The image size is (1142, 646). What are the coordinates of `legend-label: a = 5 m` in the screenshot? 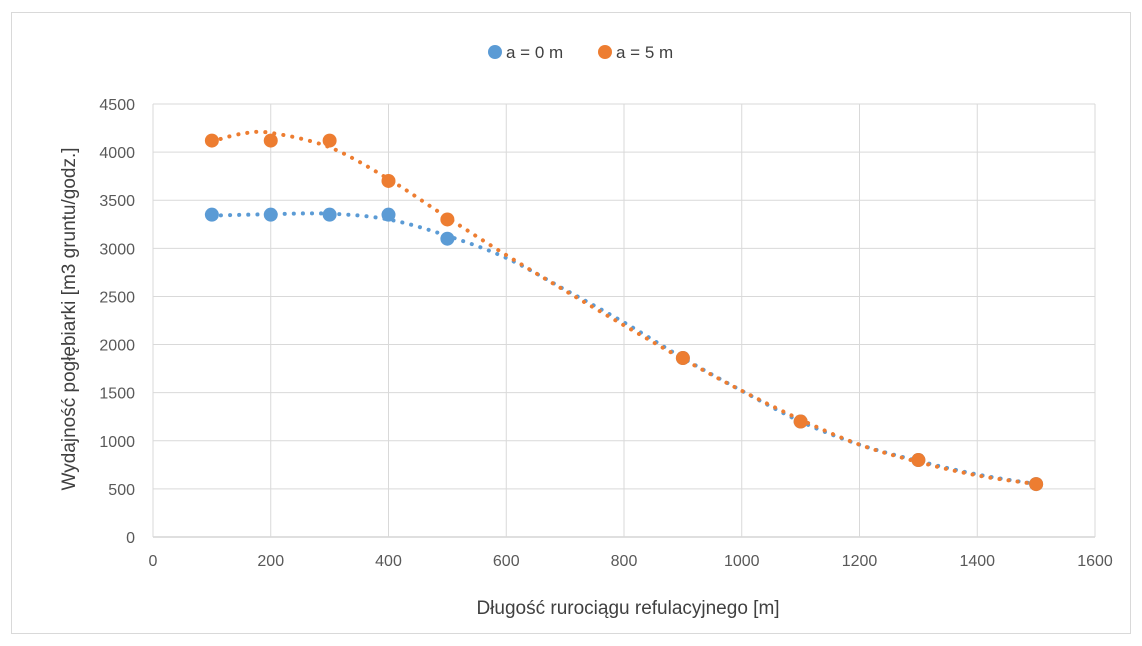 It's located at (644, 52).